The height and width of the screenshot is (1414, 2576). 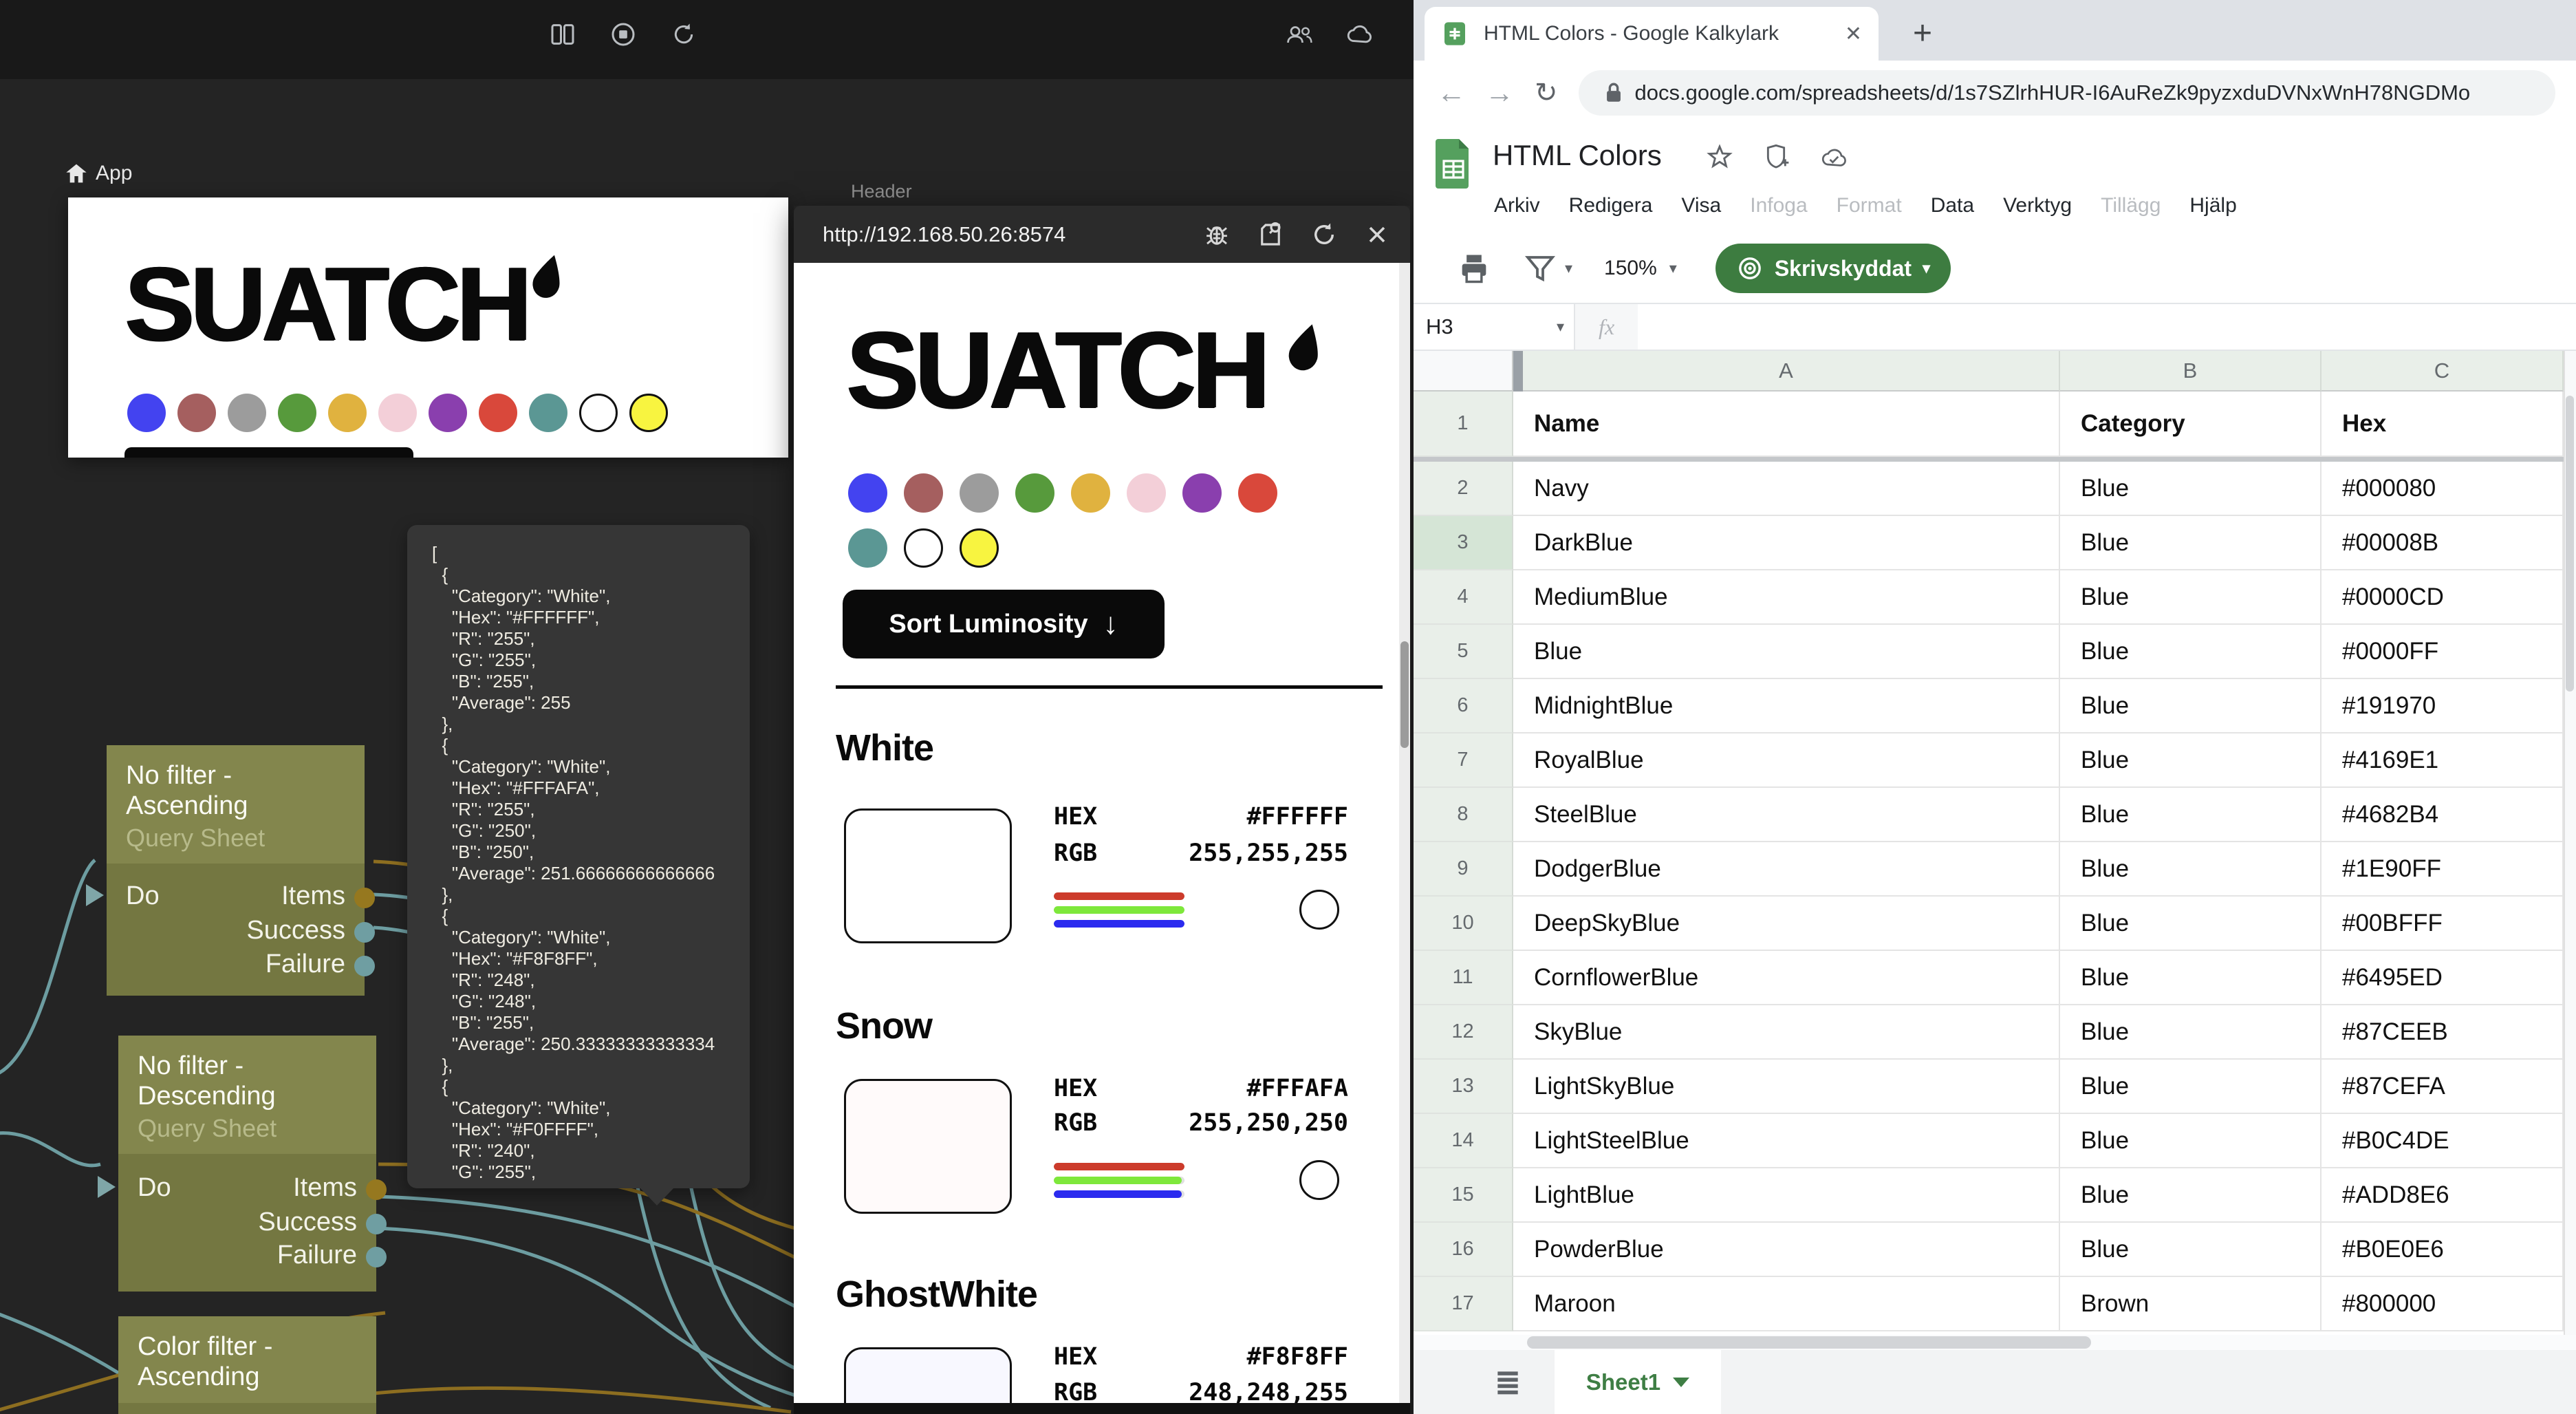 What do you see at coordinates (1640, 268) in the screenshot?
I see `zoom-select: 150% ▾` at bounding box center [1640, 268].